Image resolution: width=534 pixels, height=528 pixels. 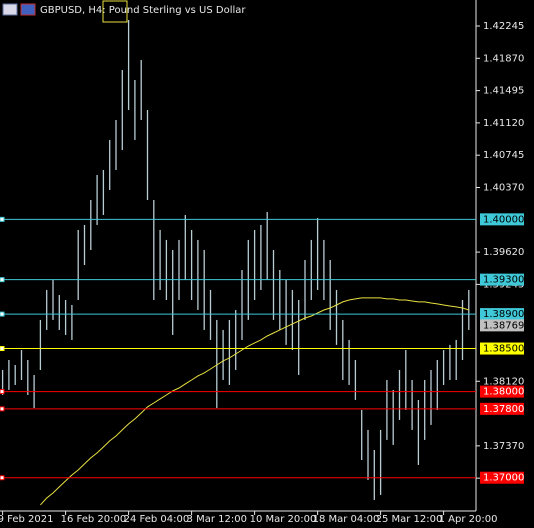 What do you see at coordinates (409, 519) in the screenshot?
I see `x-tick-label: 25 Mar 12:00` at bounding box center [409, 519].